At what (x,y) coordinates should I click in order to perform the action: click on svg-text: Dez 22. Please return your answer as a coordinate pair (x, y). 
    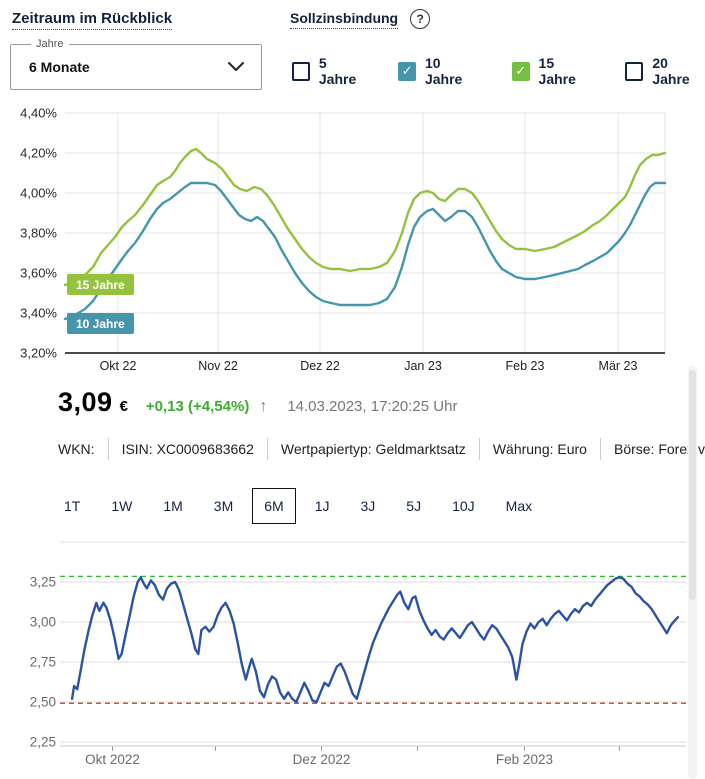
    Looking at the image, I should click on (320, 366).